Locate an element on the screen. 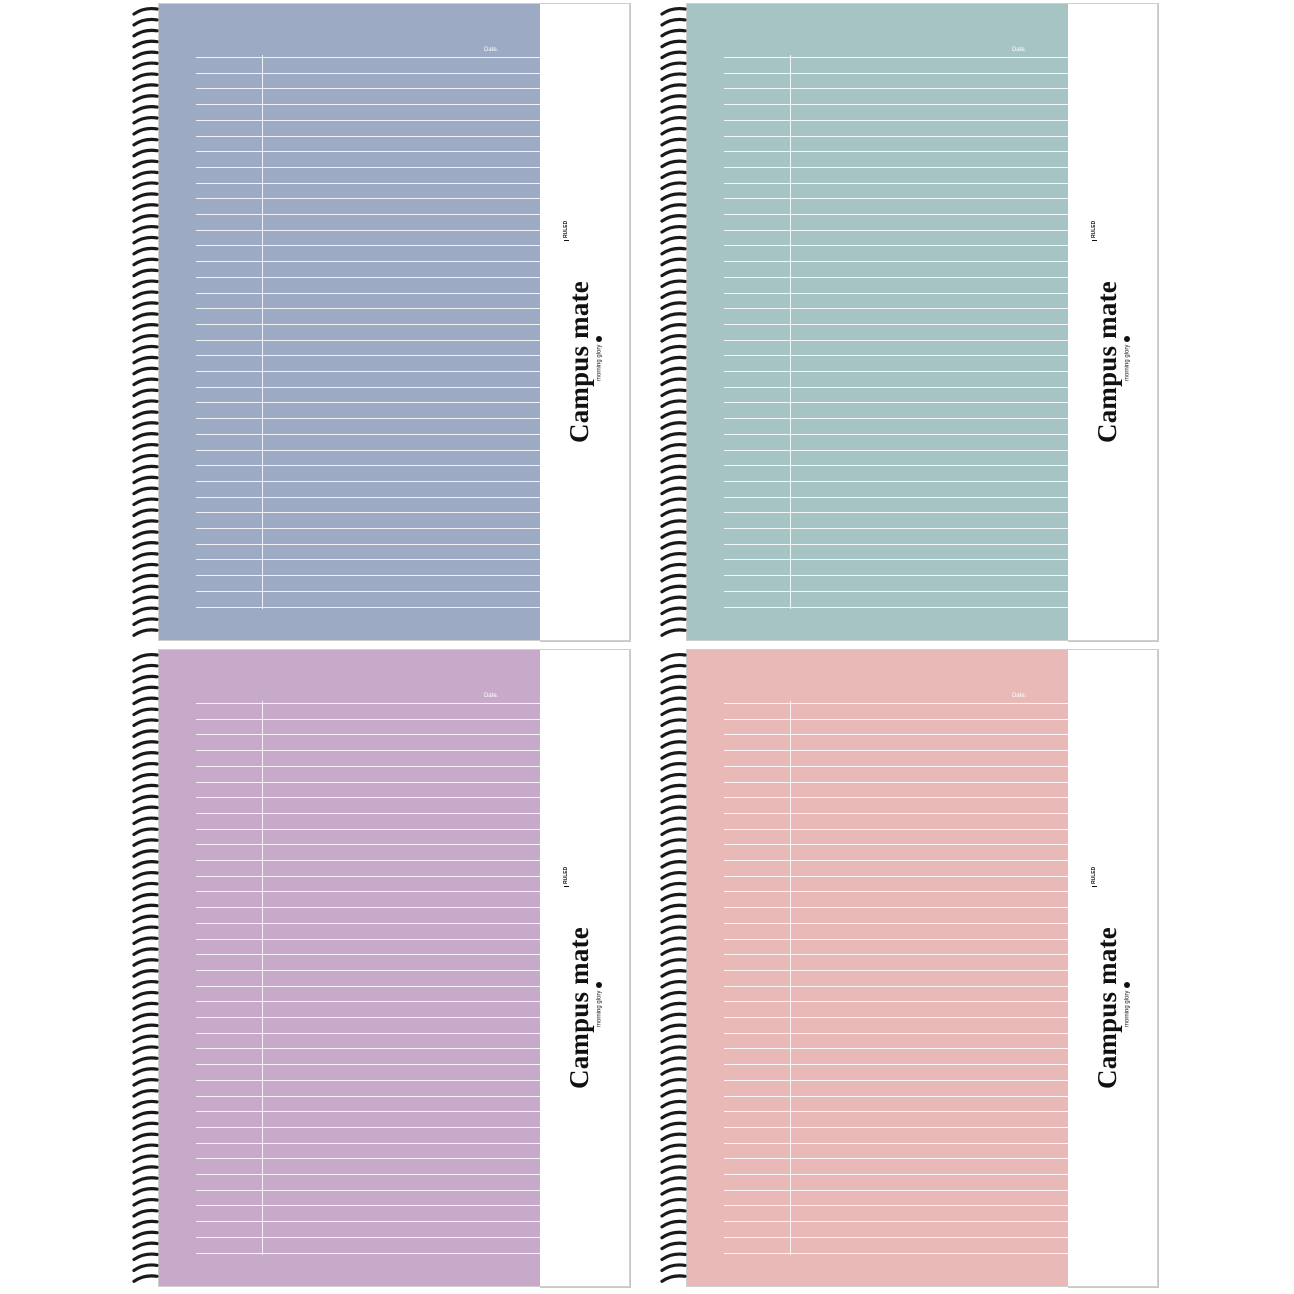 This screenshot has height=1294, width=1294. maker-name: morning glory is located at coordinates (1127, 1008).